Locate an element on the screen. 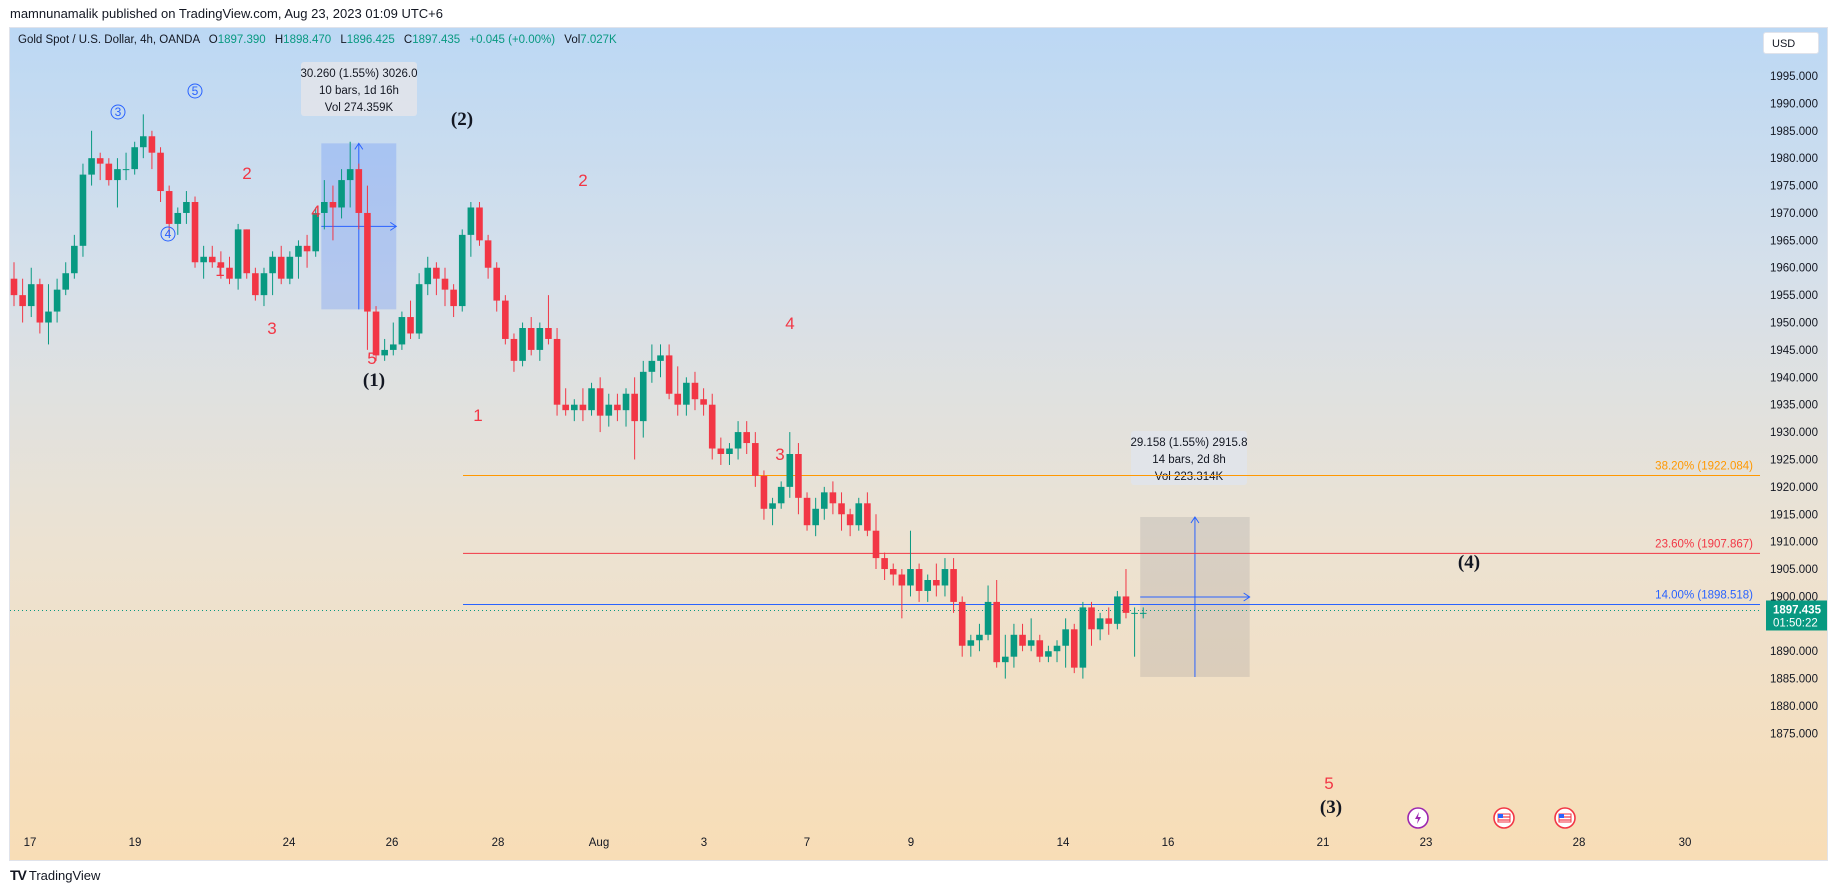  x-axis-tick-label: 30 is located at coordinates (1685, 843).